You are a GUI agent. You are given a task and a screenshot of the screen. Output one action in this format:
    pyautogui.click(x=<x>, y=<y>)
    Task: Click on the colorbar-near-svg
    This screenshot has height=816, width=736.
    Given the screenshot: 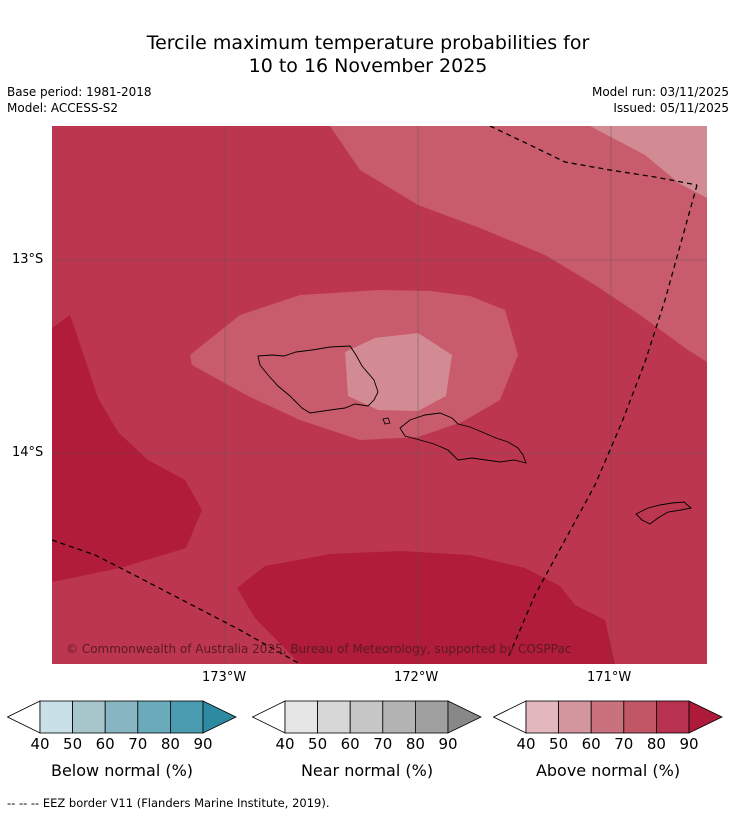 What is the action you would take?
    pyautogui.click(x=366, y=717)
    